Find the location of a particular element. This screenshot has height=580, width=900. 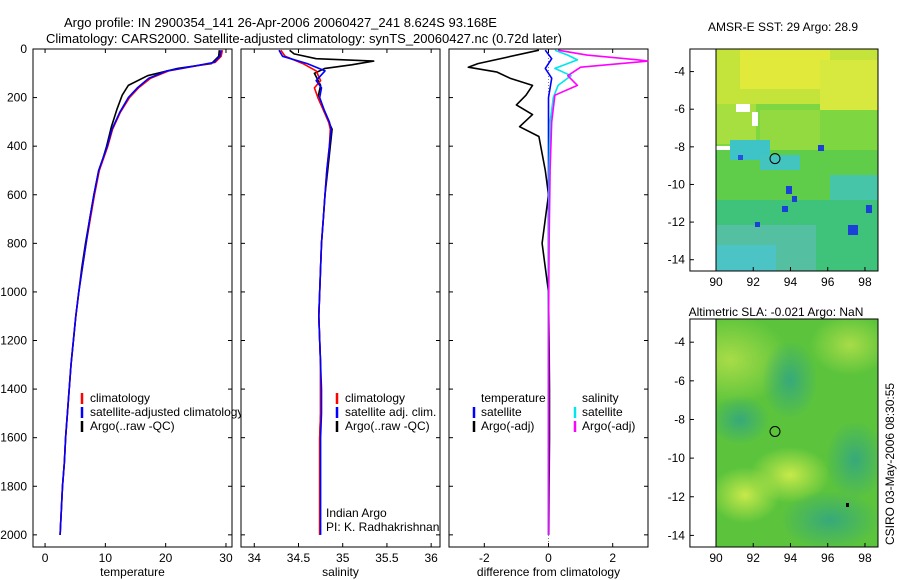

diff-legend-left-label: satellite is located at coordinates (501, 412).